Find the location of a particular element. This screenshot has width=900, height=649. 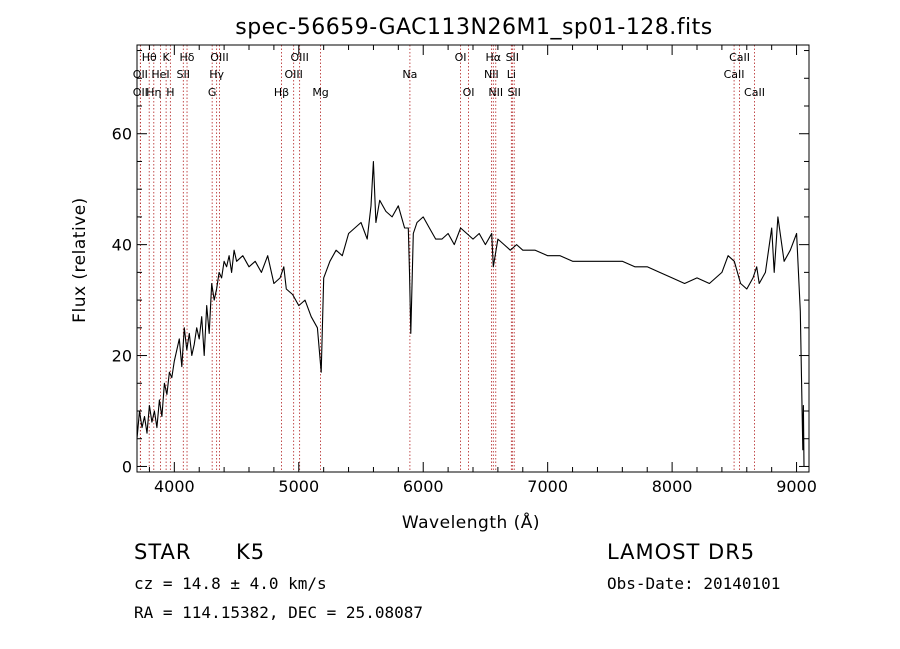

y-tick-label: 0 is located at coordinates (127, 466).